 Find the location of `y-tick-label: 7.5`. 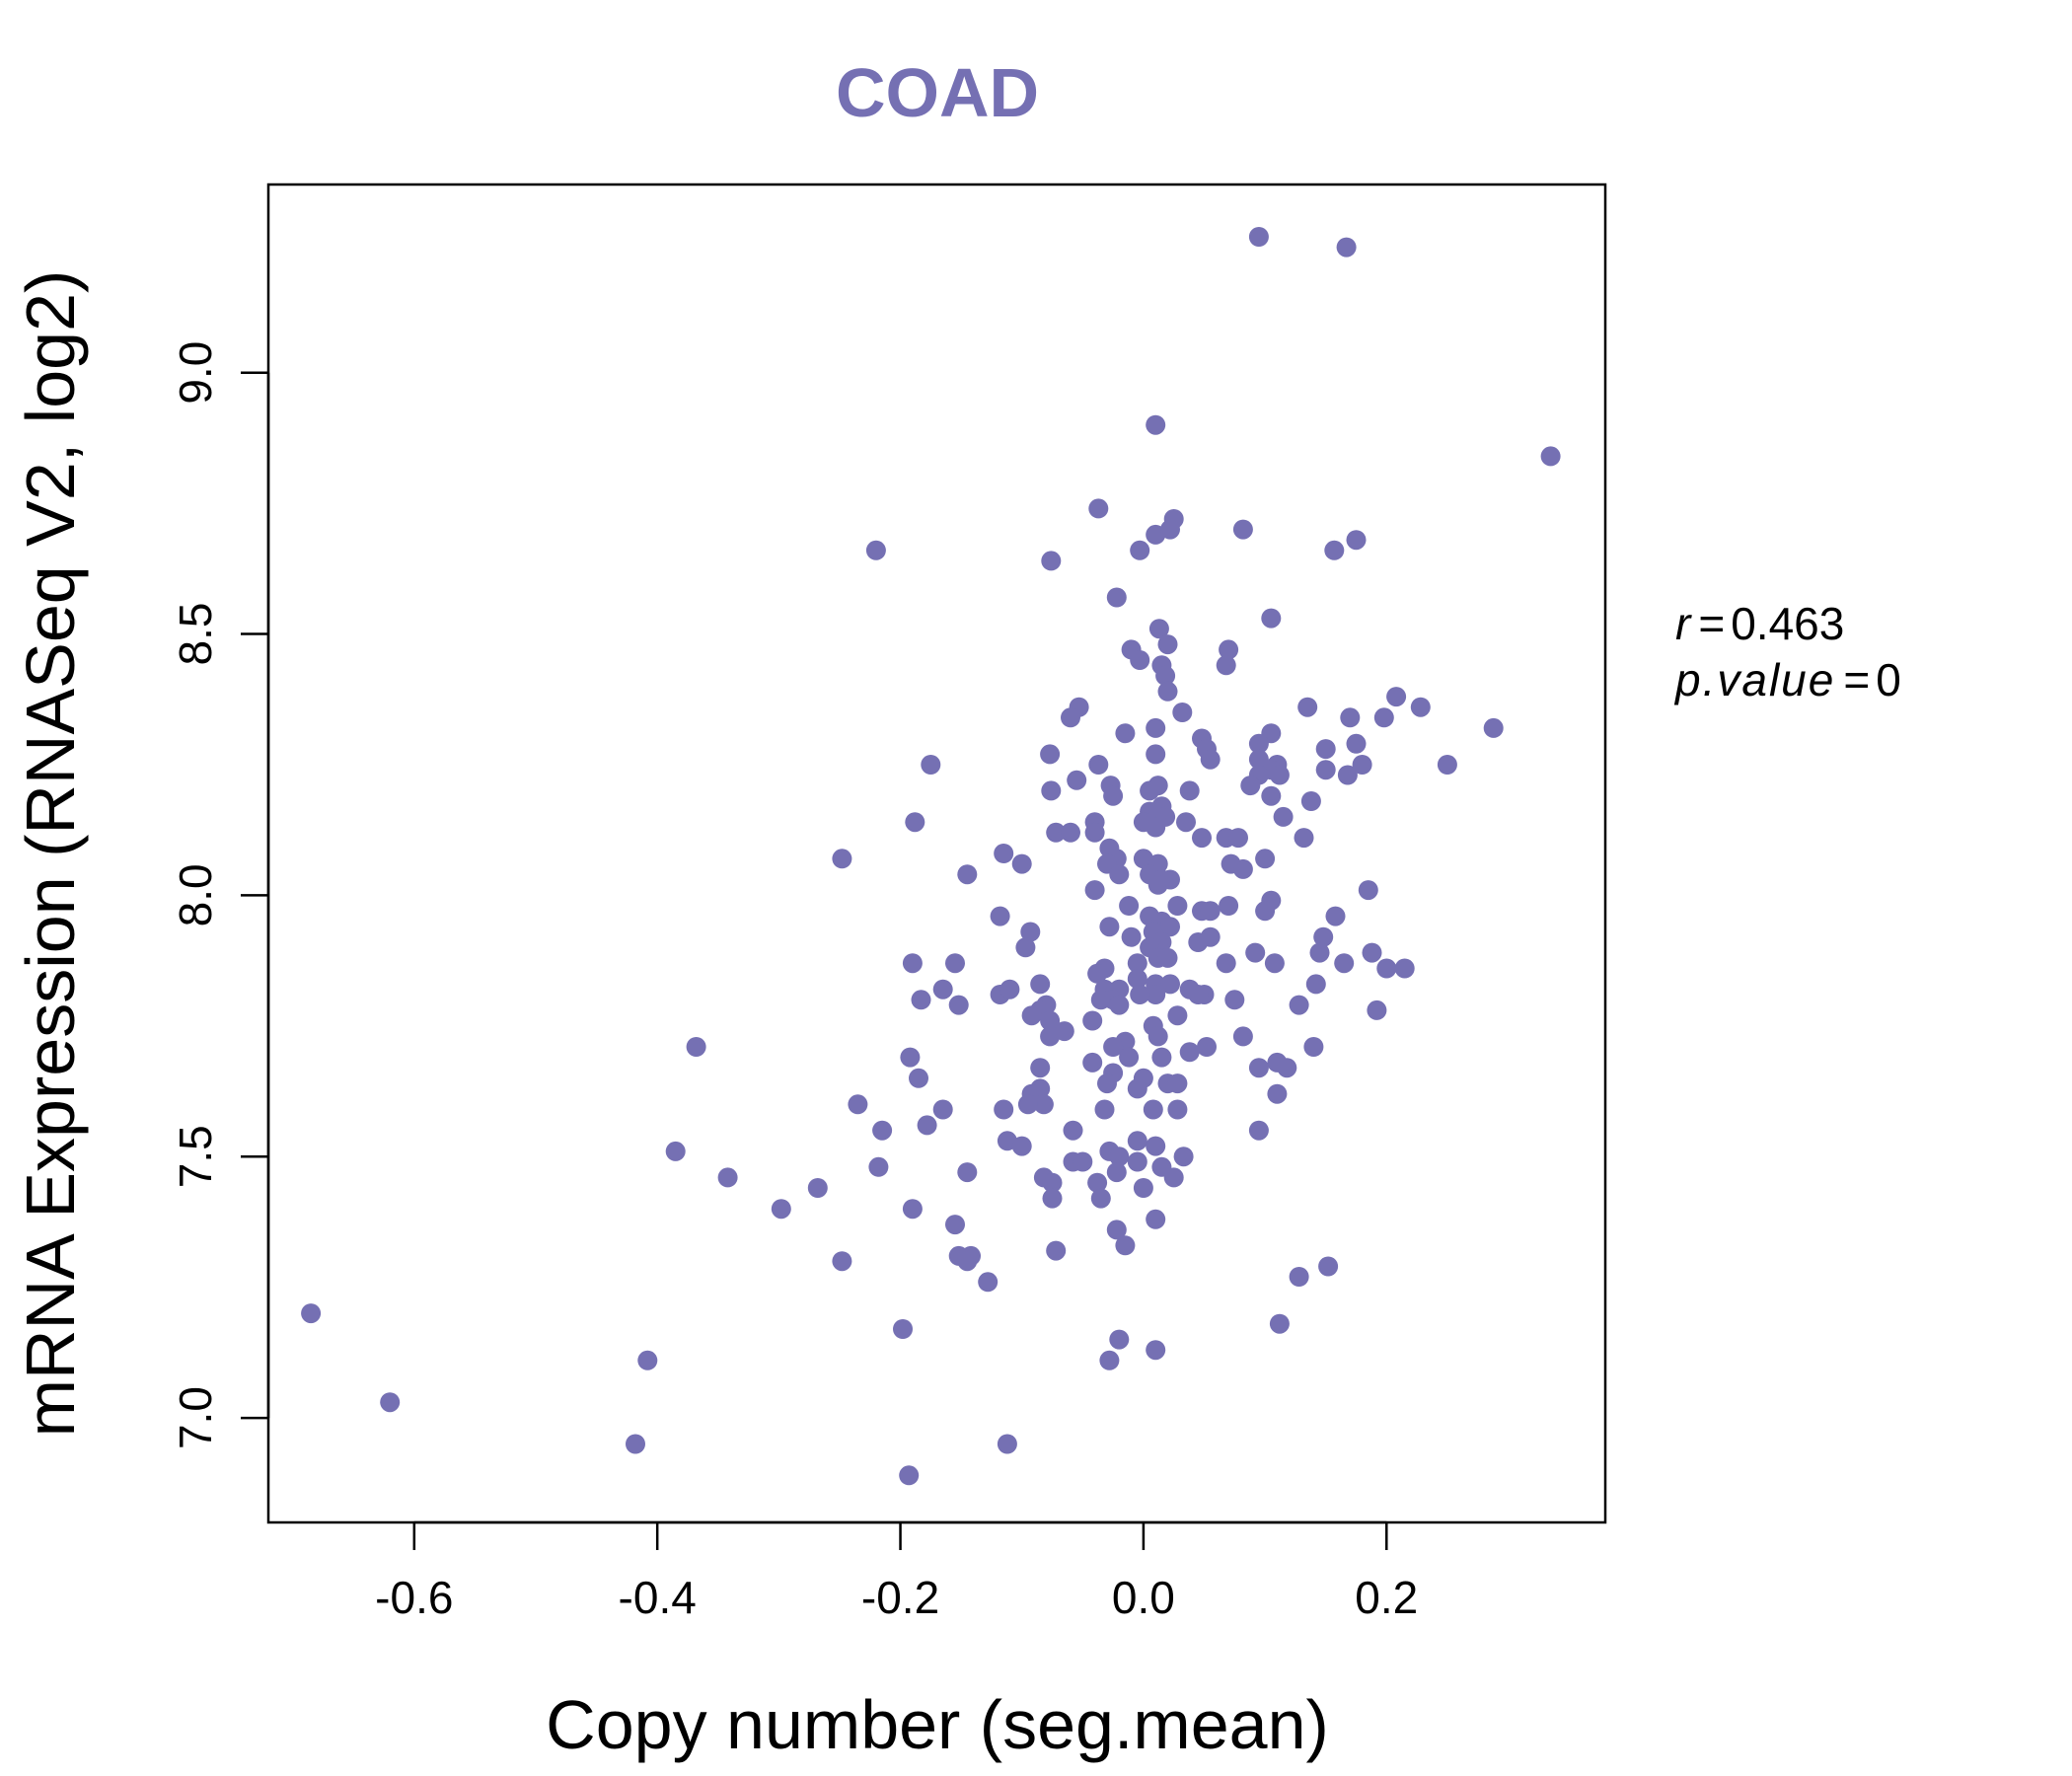

y-tick-label: 7.5 is located at coordinates (196, 1157).